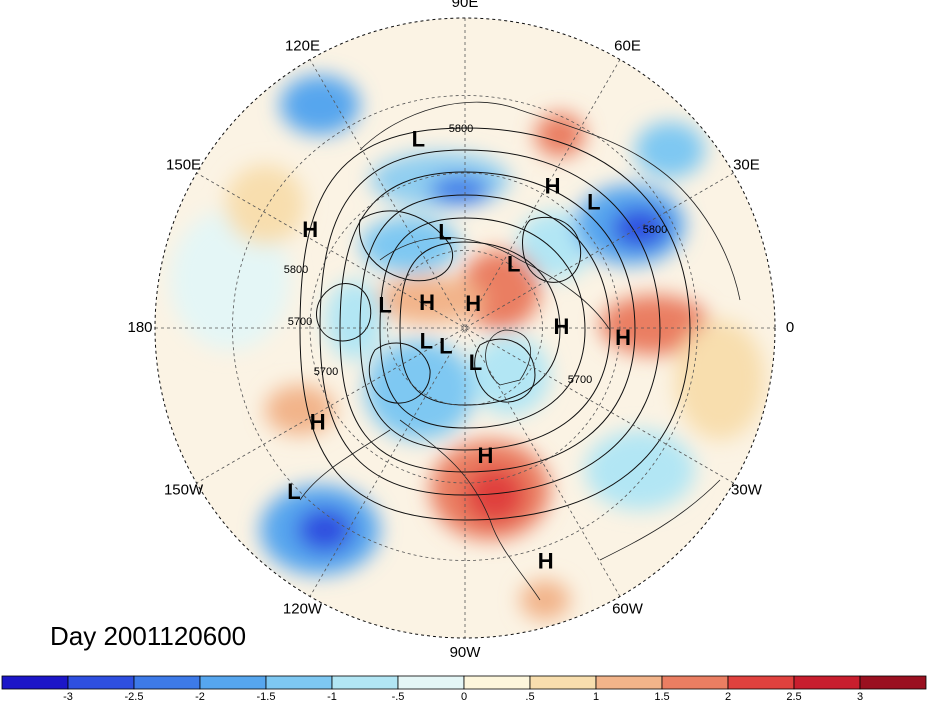 Image resolution: width=928 pixels, height=702 pixels. I want to click on longitude-label: 150W, so click(184, 489).